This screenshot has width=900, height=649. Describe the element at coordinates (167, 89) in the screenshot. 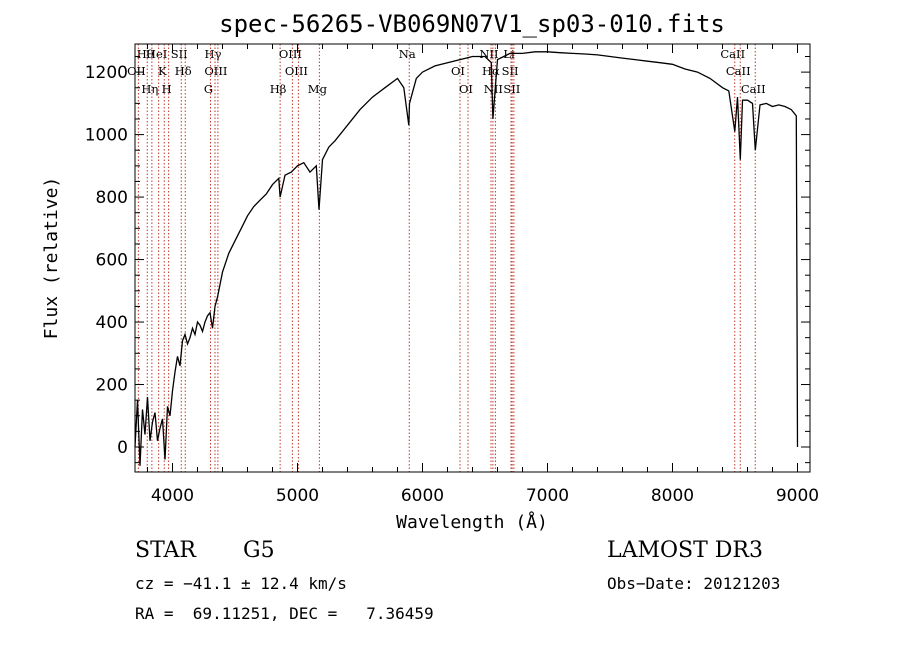

I see `spectral-line-label: H` at that location.